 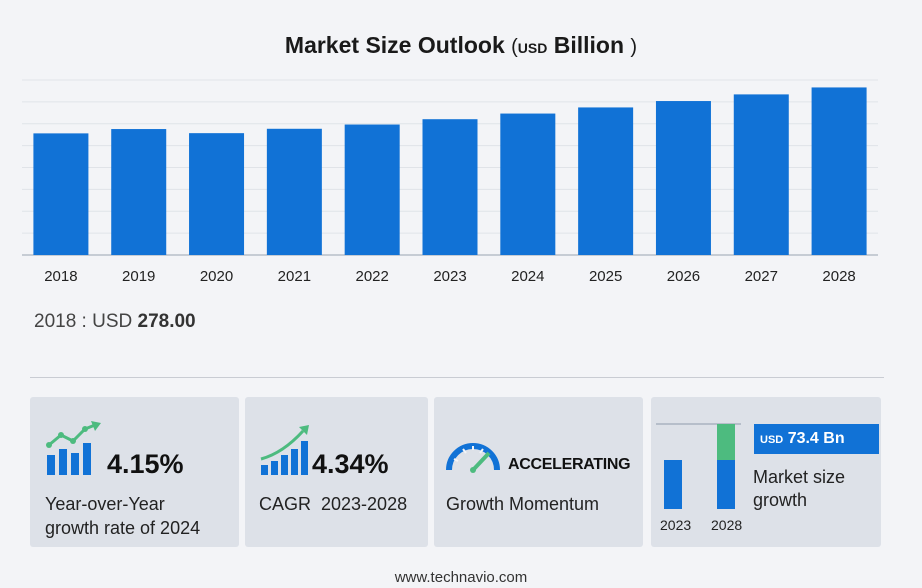 I want to click on x-tick-label: 2018, so click(x=60, y=276).